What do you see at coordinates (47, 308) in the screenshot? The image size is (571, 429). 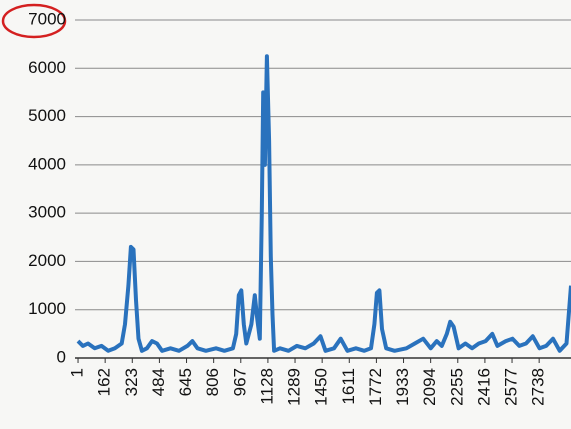 I see `y-tick-label: 1000` at bounding box center [47, 308].